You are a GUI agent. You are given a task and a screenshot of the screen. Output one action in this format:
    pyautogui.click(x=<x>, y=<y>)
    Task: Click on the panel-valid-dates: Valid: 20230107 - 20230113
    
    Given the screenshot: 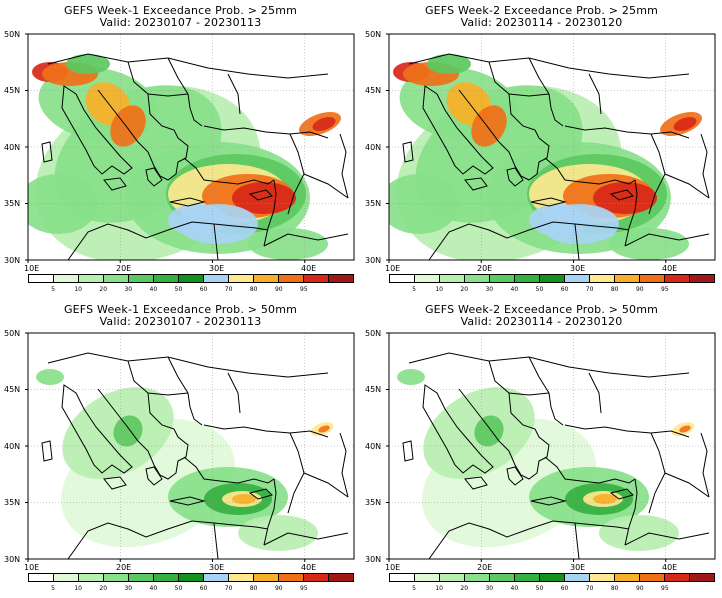 What is the action you would take?
    pyautogui.click(x=180, y=22)
    